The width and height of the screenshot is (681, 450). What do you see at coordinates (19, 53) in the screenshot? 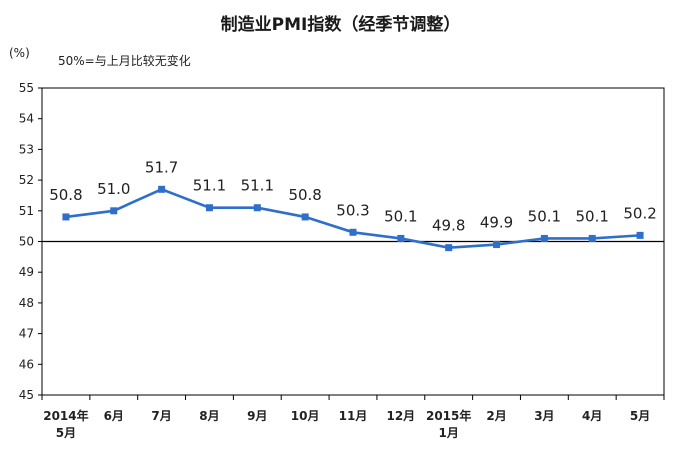
I see `y-axis-unit: (%)` at bounding box center [19, 53].